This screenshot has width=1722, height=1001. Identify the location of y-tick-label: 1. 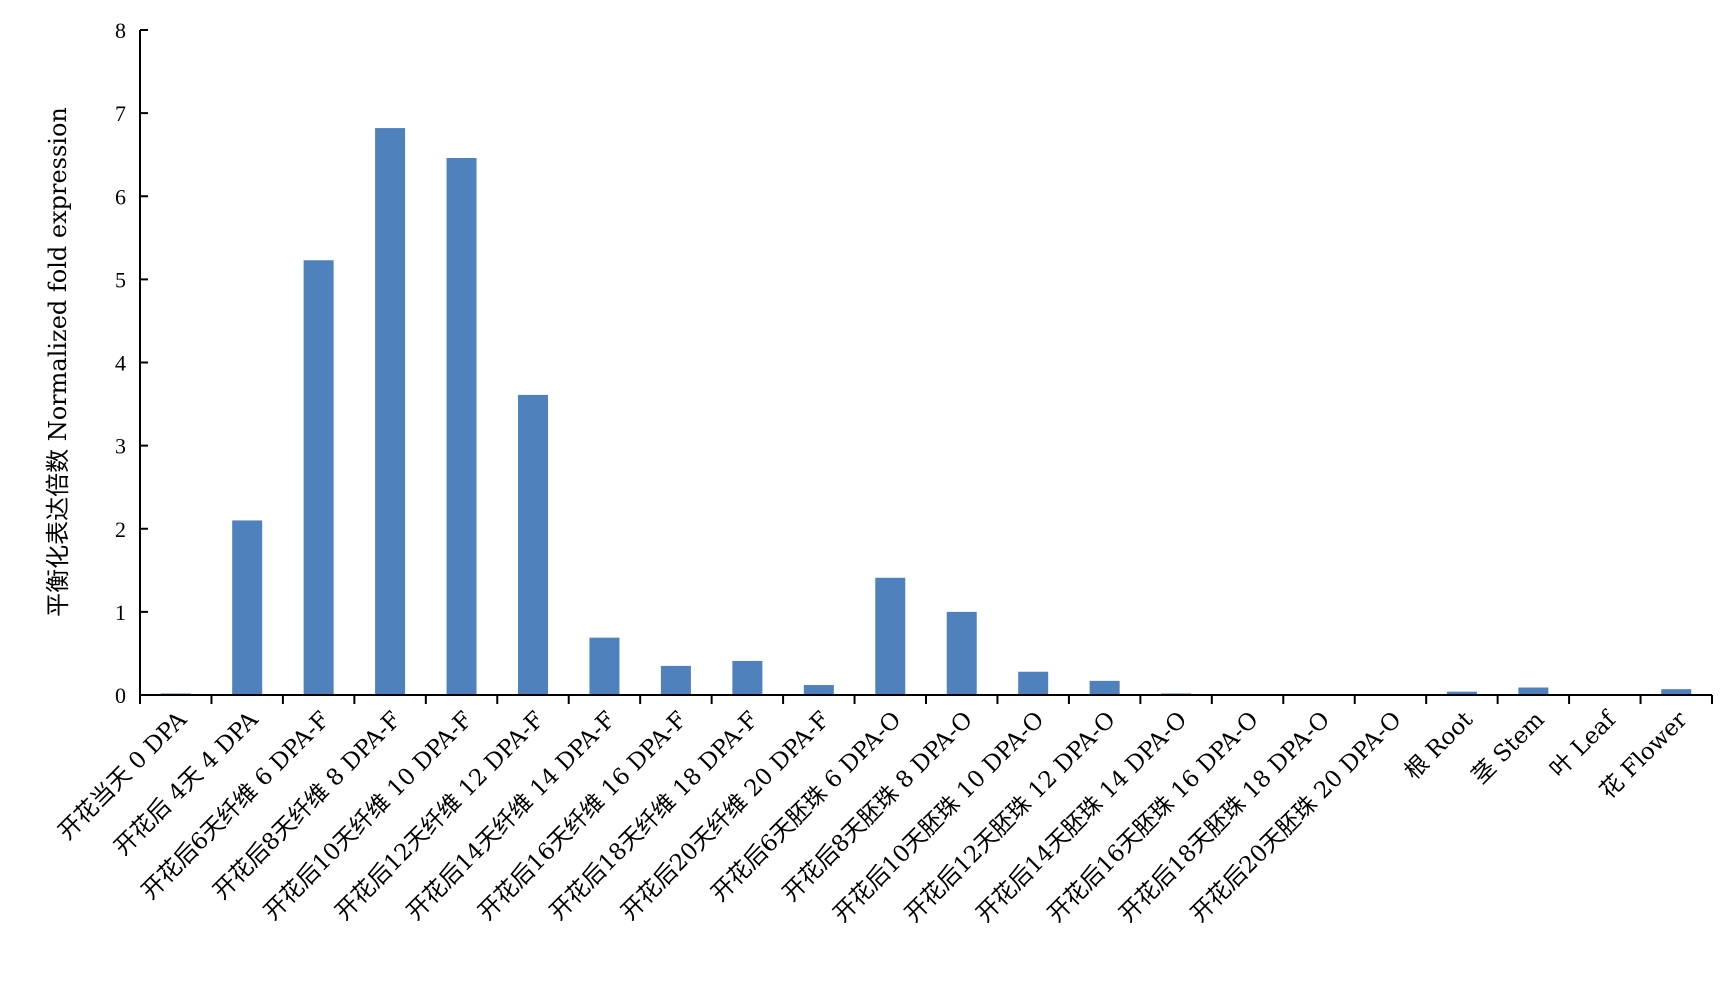
(120, 612).